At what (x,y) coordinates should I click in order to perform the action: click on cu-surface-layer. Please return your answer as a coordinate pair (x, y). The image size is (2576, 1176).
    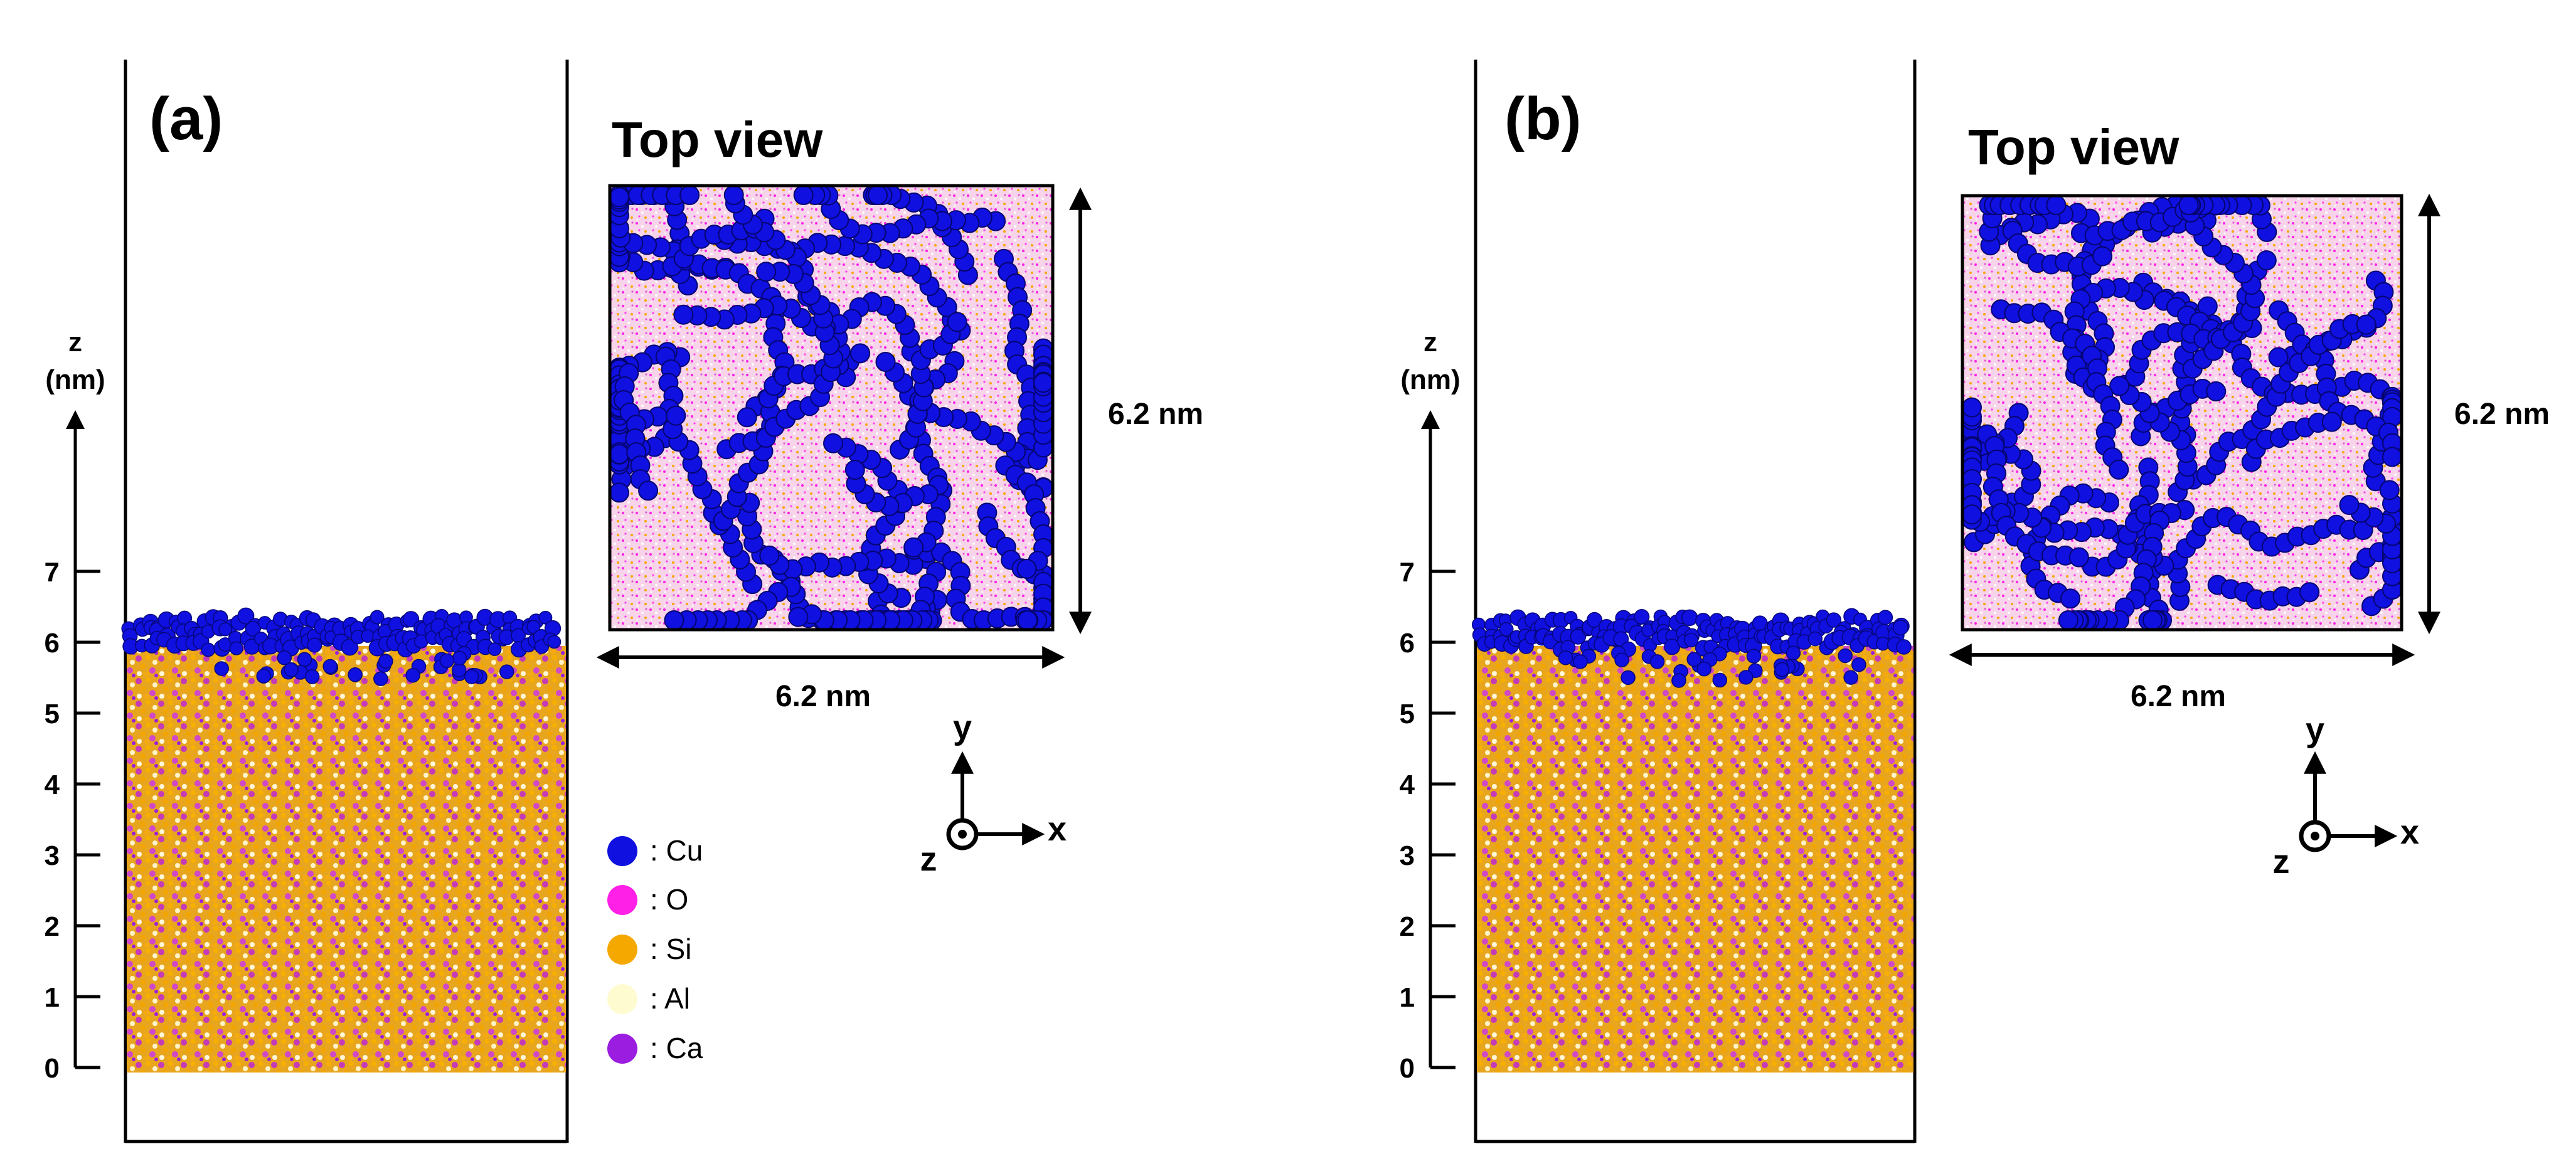
    Looking at the image, I should click on (1691, 648).